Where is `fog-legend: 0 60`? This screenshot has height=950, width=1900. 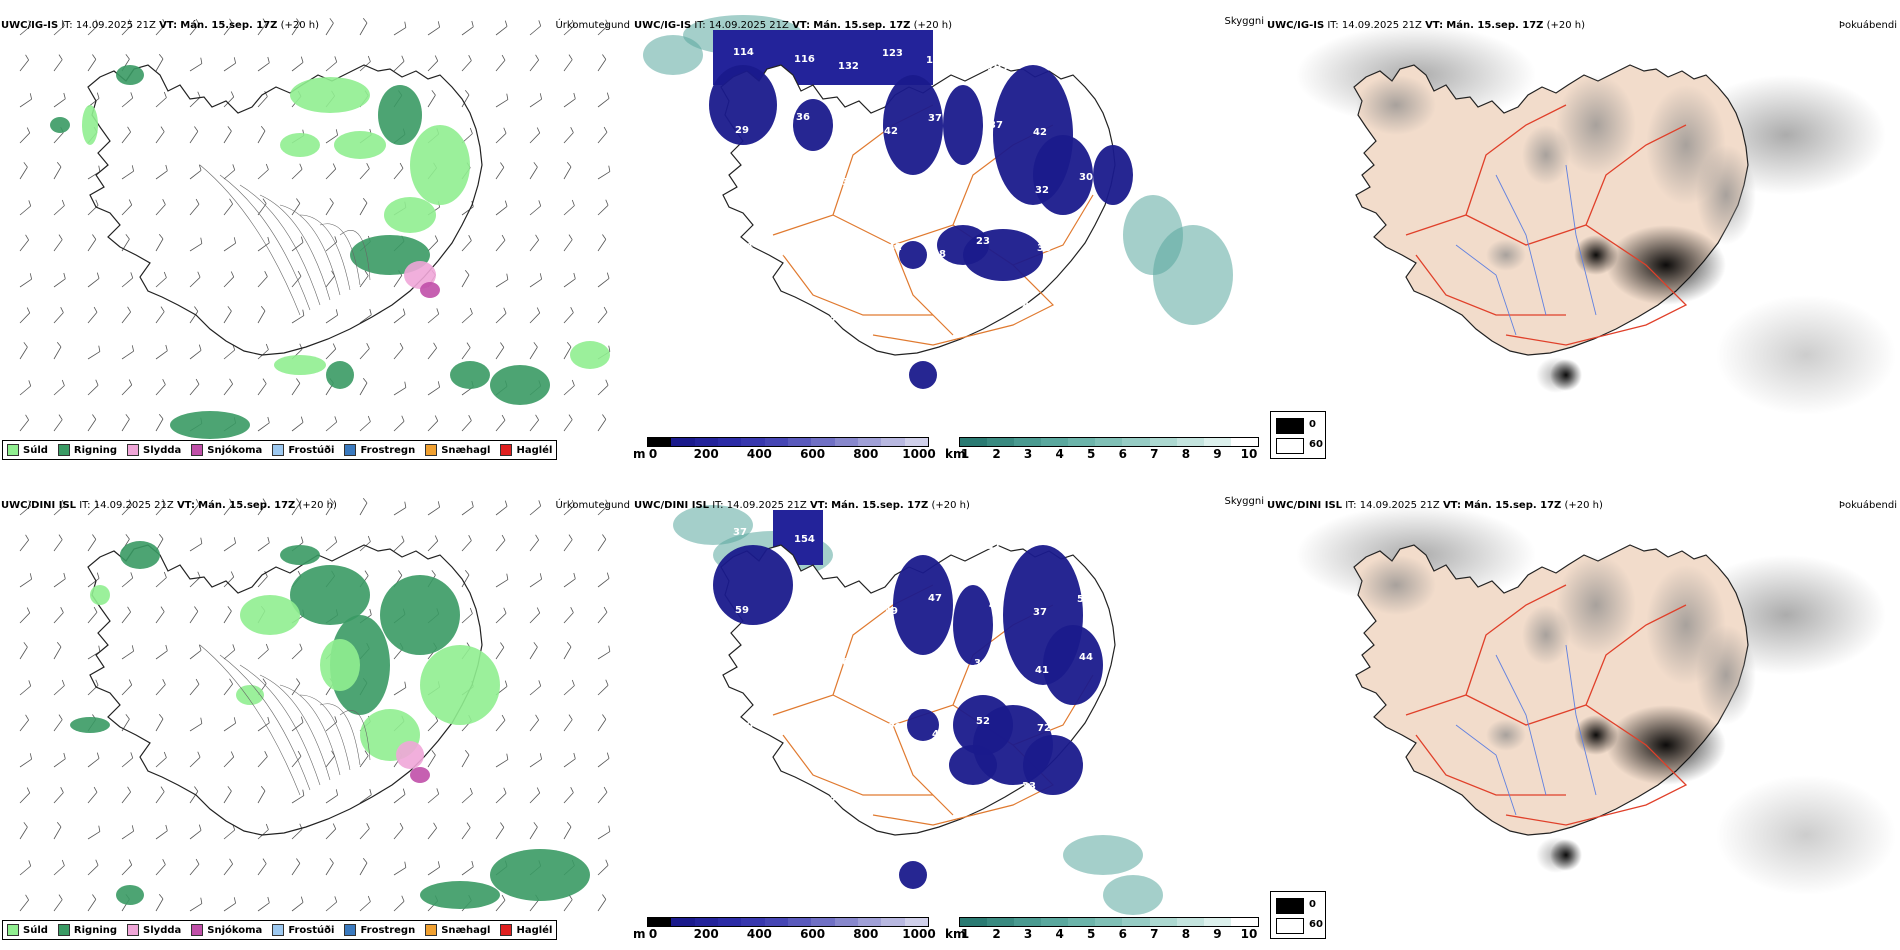 fog-legend: 0 60 is located at coordinates (1298, 915).